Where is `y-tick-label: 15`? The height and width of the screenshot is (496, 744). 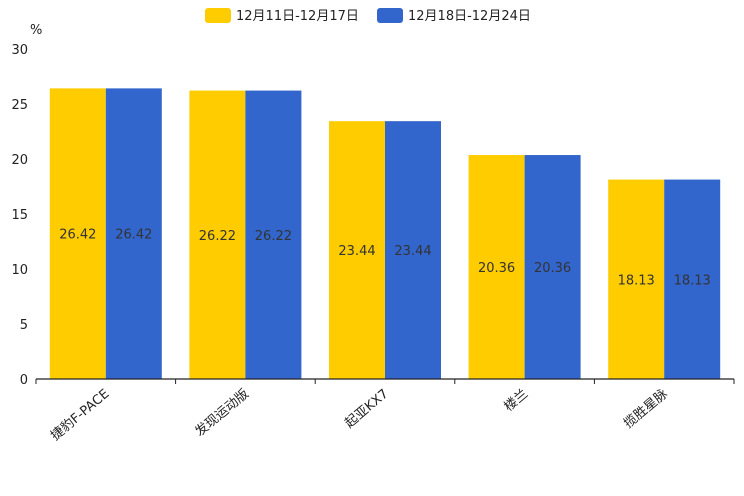 y-tick-label: 15 is located at coordinates (19, 215).